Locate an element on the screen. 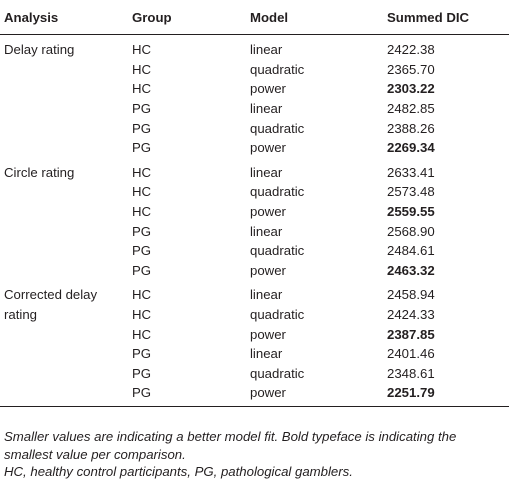 This screenshot has width=509, height=481. table-row: HC power 2303.22 is located at coordinates (254, 89).